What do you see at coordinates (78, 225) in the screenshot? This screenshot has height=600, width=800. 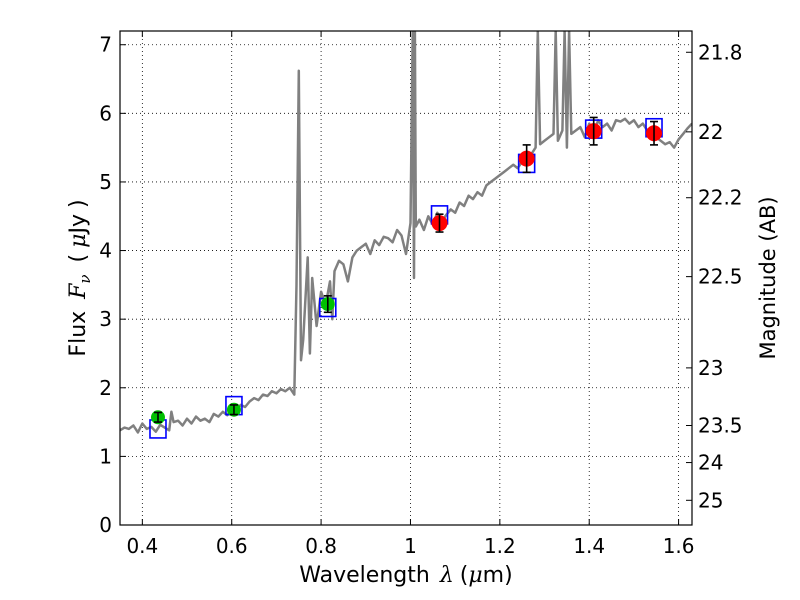 I see `y-axis-label-unit: Jy` at bounding box center [78, 225].